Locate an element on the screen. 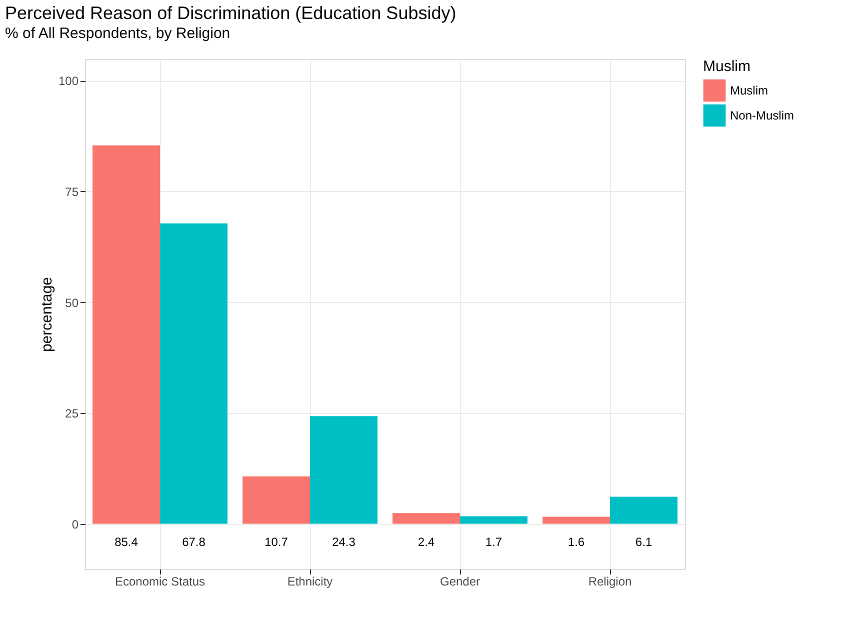 This screenshot has height=630, width=868. x-tick-label: Economic Status is located at coordinates (160, 581).